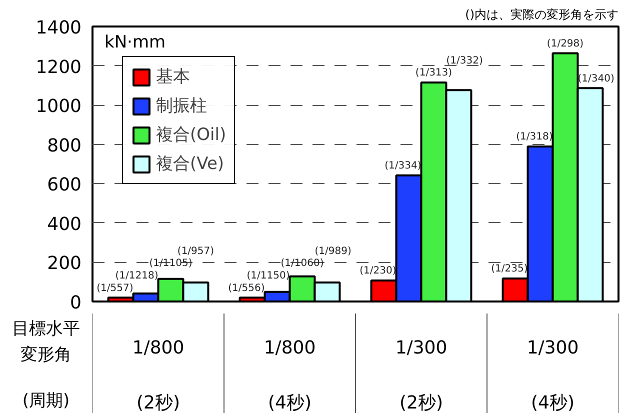  What do you see at coordinates (76, 303) in the screenshot?
I see `y-tick-label: 0` at bounding box center [76, 303].